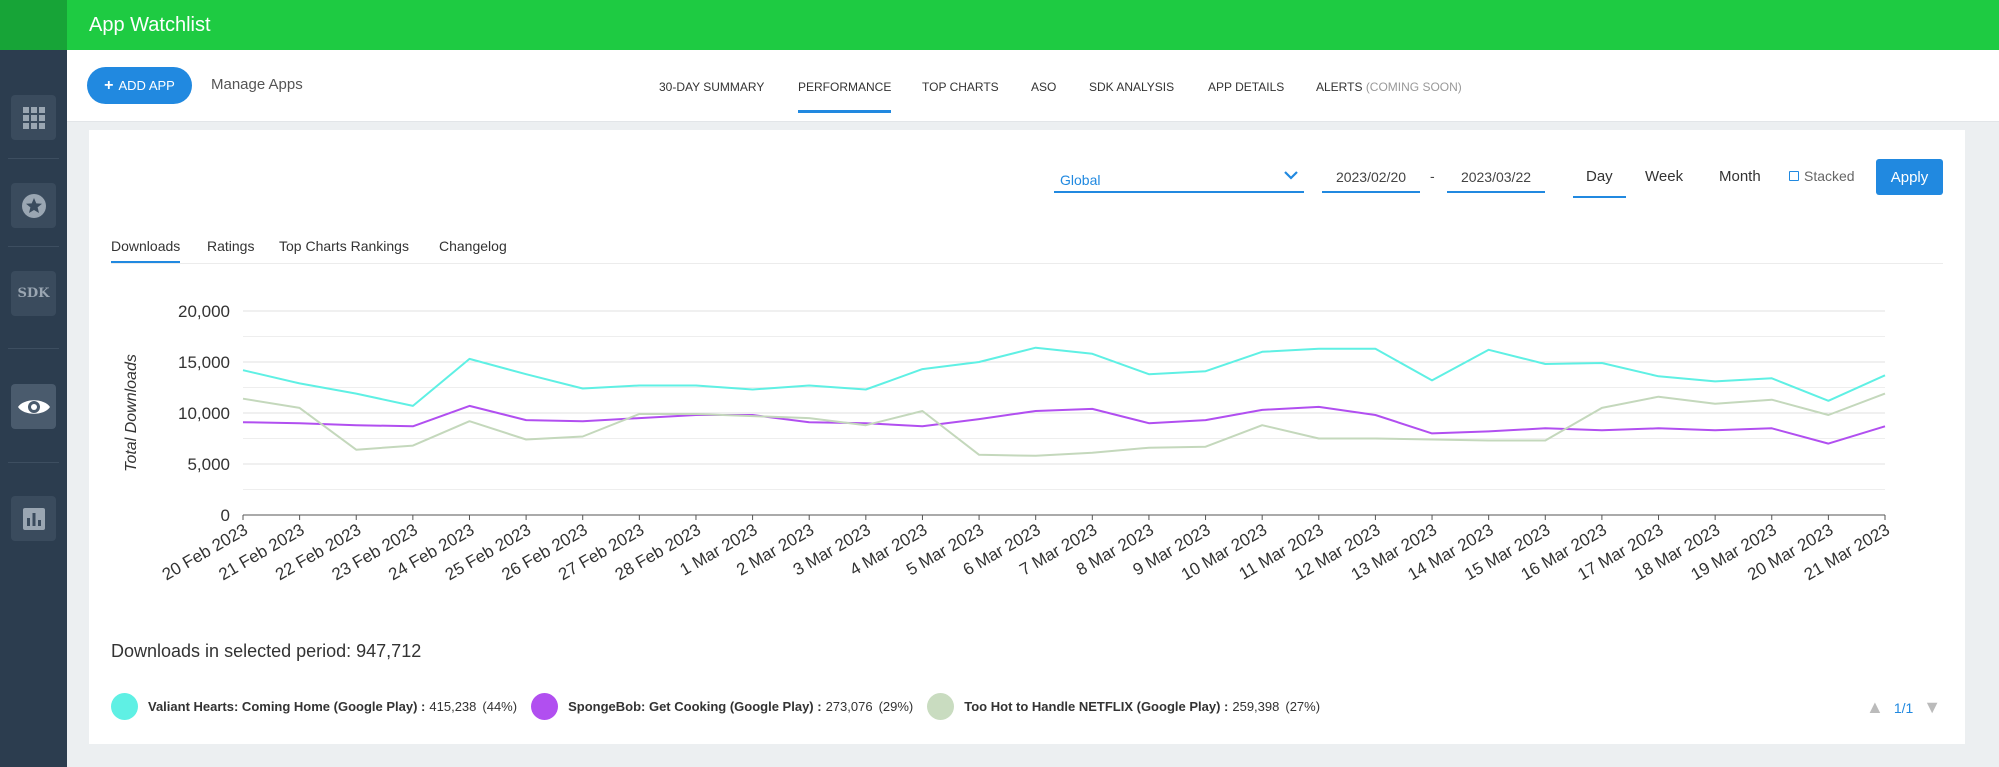 Image resolution: width=1999 pixels, height=767 pixels. Describe the element at coordinates (1599, 183) in the screenshot. I see `period-day: Day` at that location.